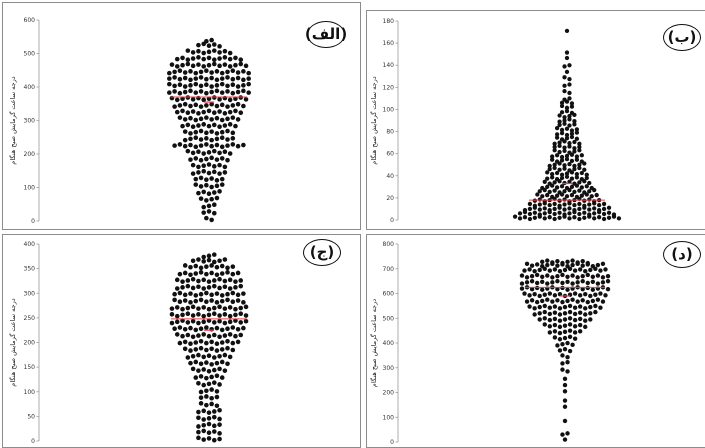 The width and height of the screenshot is (705, 448). Describe the element at coordinates (374, 120) in the screenshot. I see `y-axis-label: درجه ساعت گرمایش صبح هنگام` at that location.